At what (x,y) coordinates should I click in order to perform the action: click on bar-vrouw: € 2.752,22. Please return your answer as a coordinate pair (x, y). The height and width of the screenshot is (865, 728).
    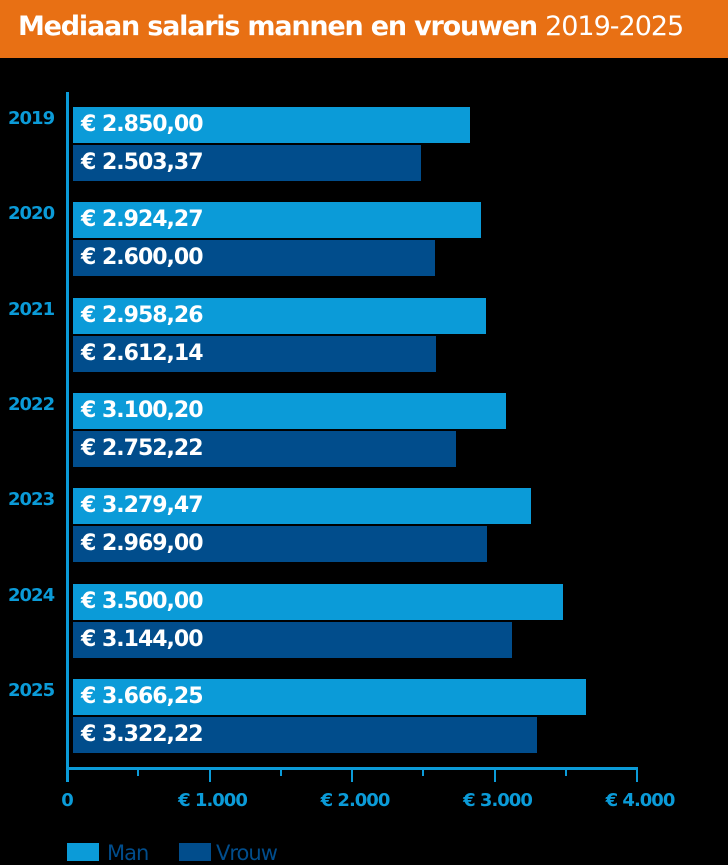
    Looking at the image, I should click on (265, 448).